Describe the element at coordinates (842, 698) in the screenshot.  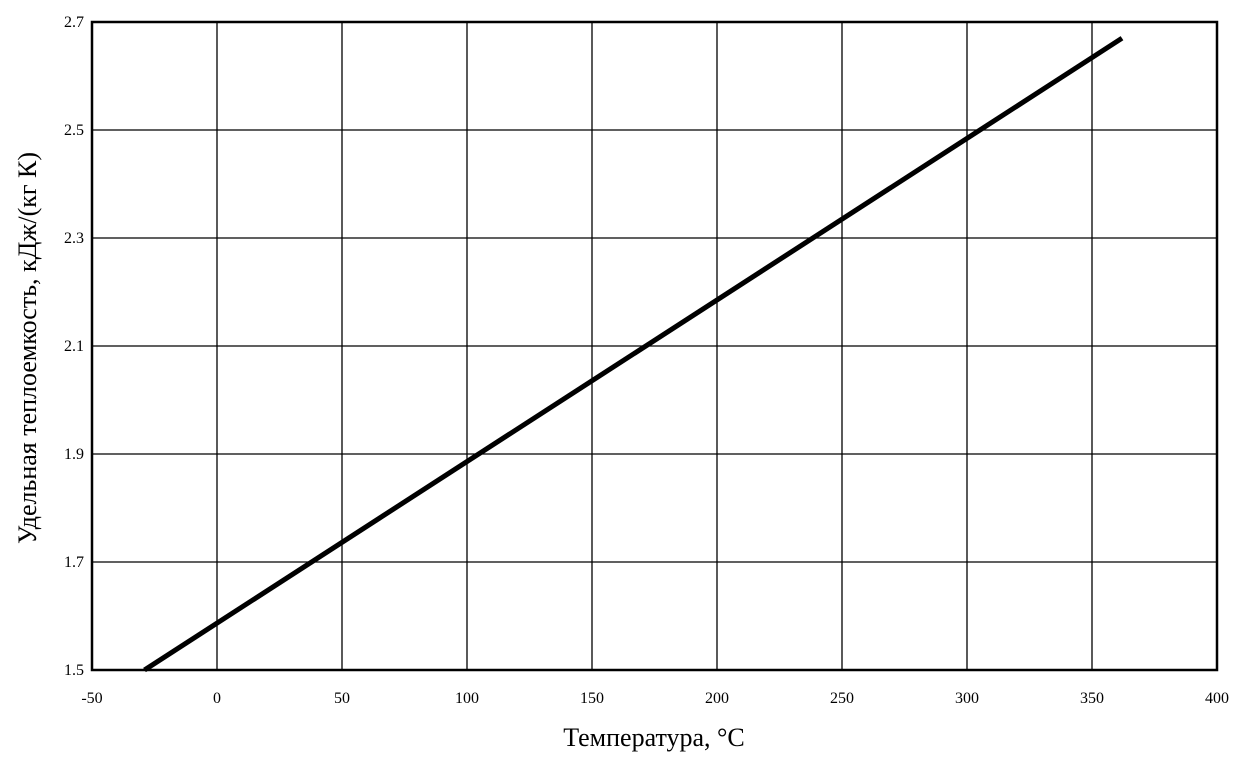
I see `x-tick-label: 250` at that location.